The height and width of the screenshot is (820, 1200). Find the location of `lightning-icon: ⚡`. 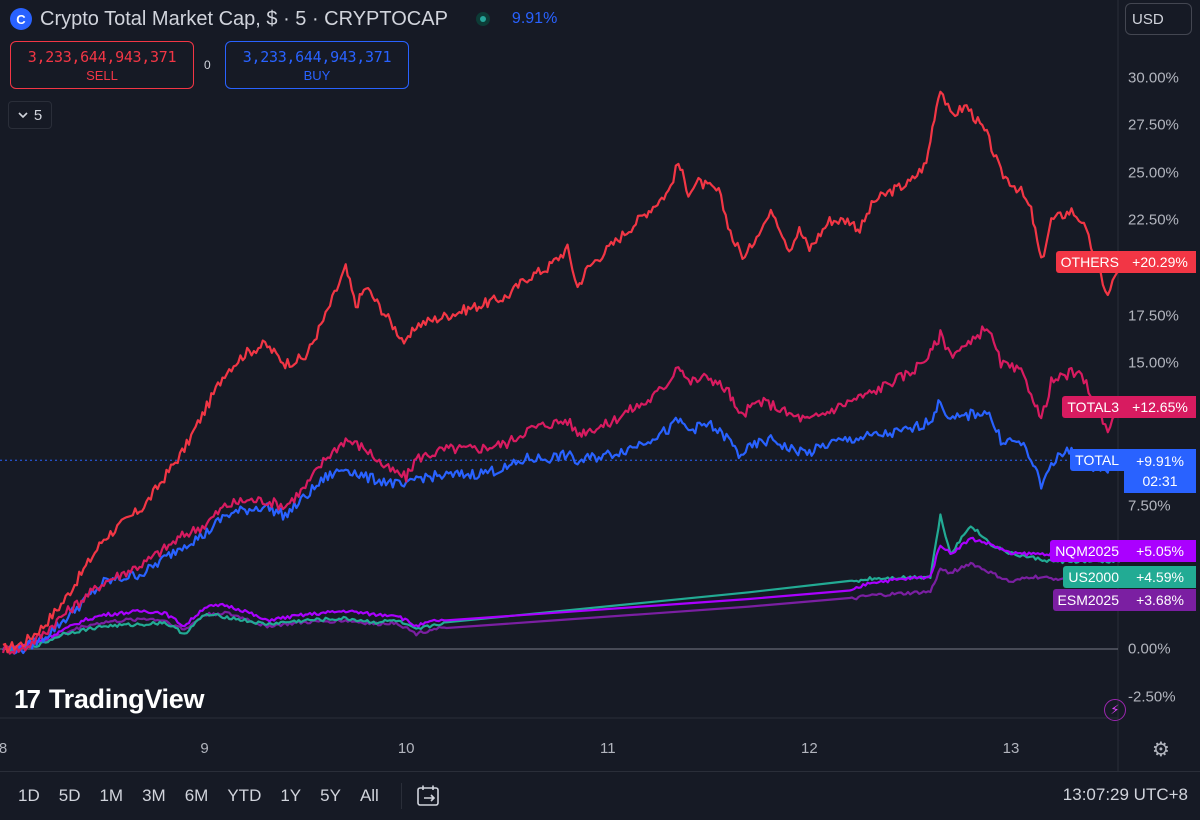

lightning-icon: ⚡ is located at coordinates (1115, 710).